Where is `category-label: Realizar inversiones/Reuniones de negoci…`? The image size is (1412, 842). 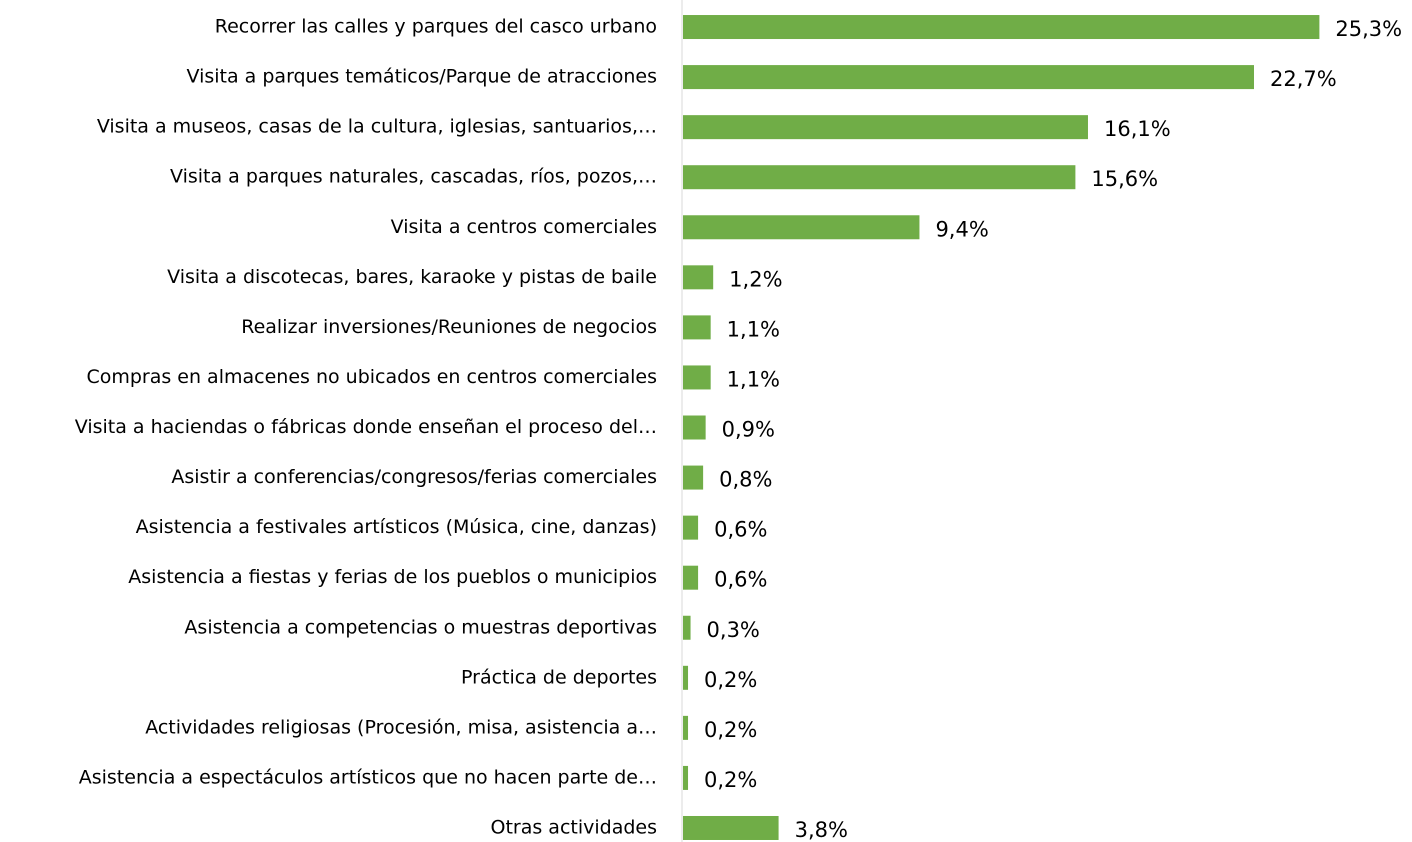
category-label: Realizar inversiones/Reuniones de negoci… is located at coordinates (449, 327).